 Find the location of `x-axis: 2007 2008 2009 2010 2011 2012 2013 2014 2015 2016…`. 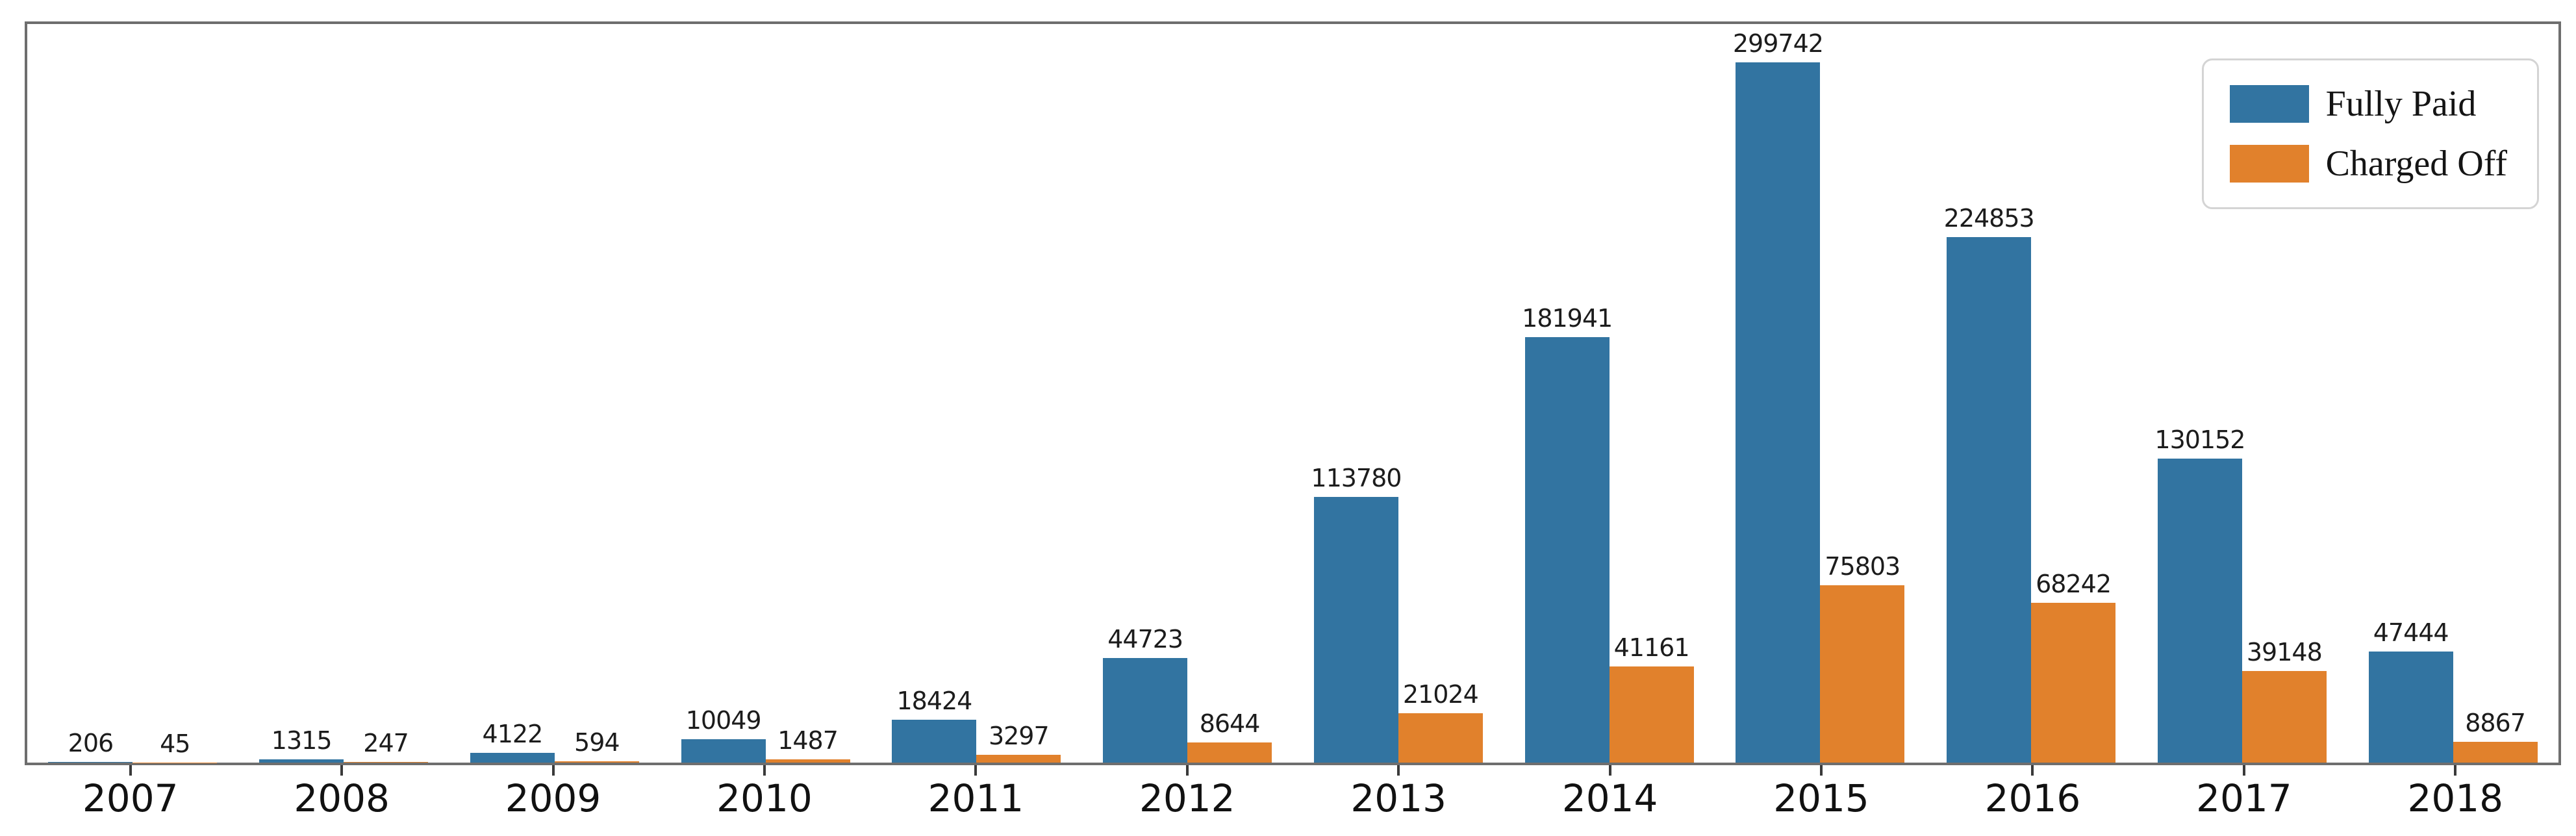

x-axis: 2007 2008 2009 2010 2011 2012 2013 2014 2015 2016… is located at coordinates (1293, 798).